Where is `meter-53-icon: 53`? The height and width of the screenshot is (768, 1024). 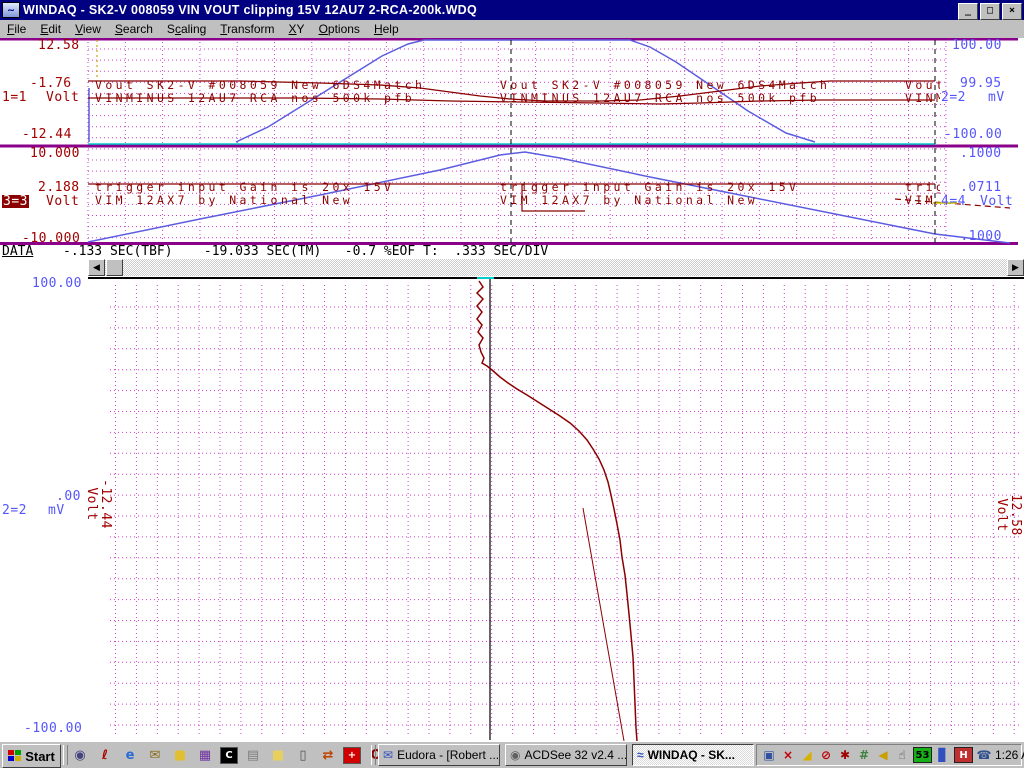 meter-53-icon: 53 is located at coordinates (922, 755).